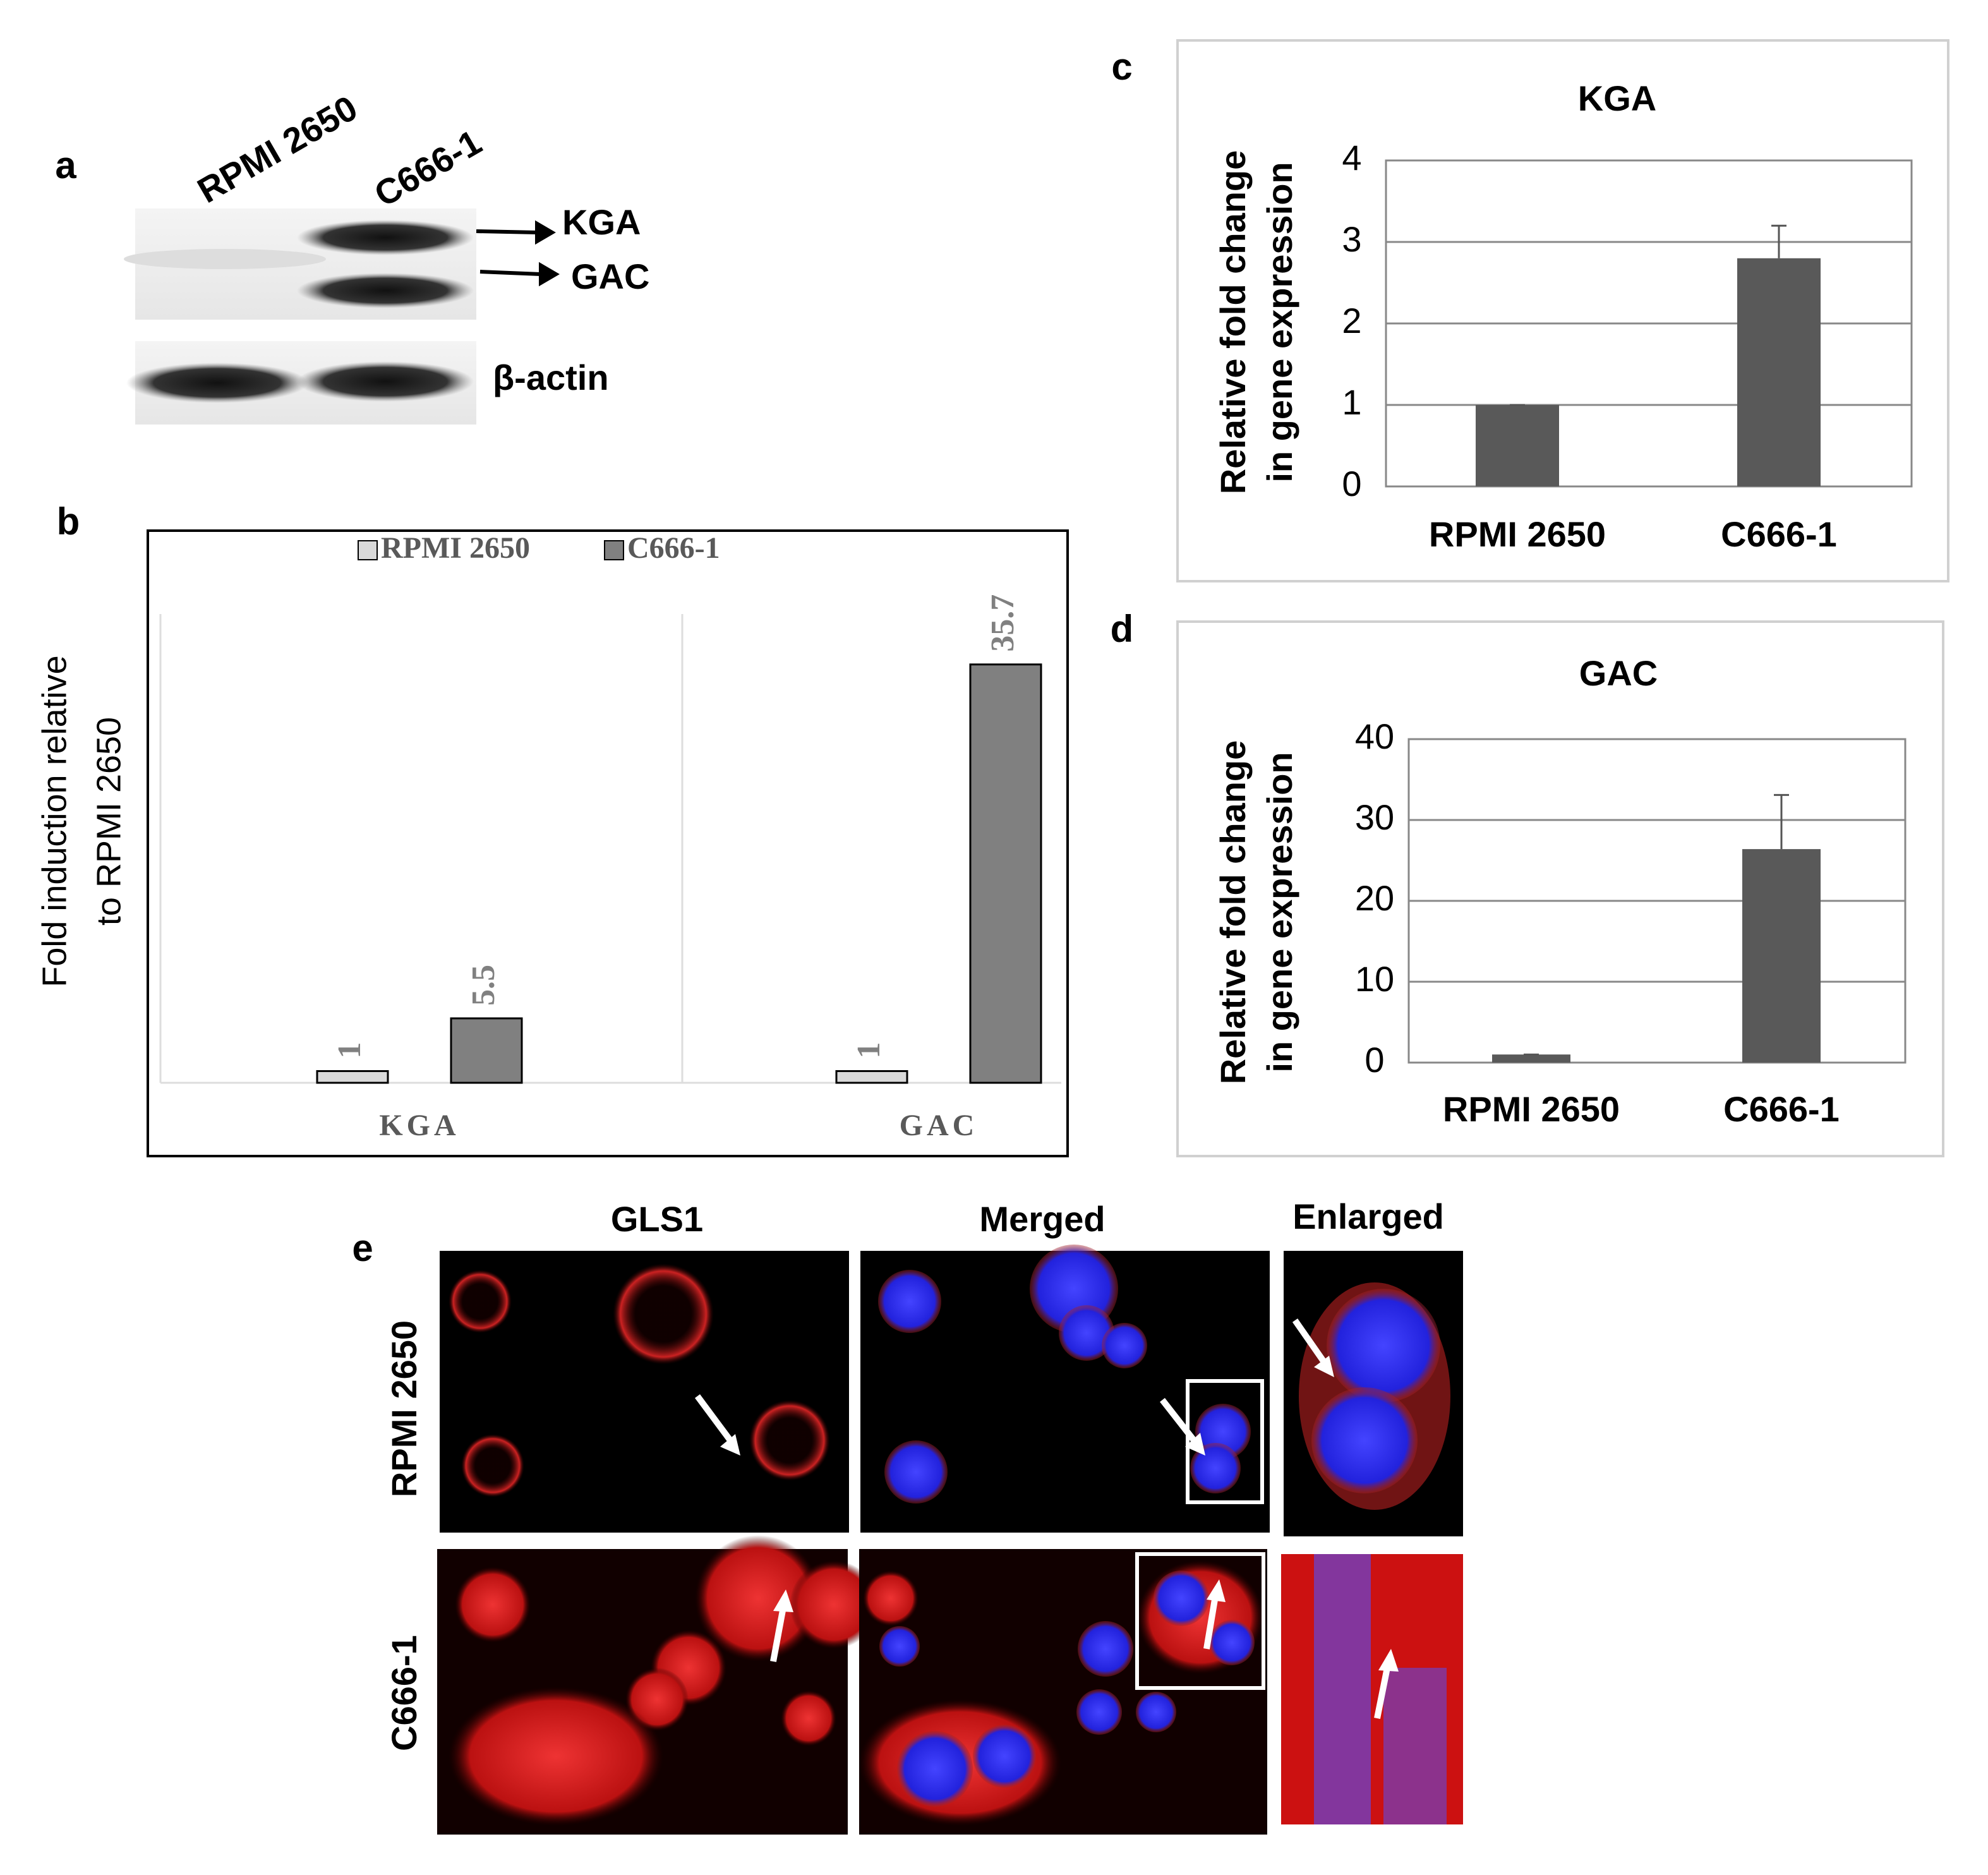  What do you see at coordinates (1351, 321) in the screenshot?
I see `y-tick-label: 2` at bounding box center [1351, 321].